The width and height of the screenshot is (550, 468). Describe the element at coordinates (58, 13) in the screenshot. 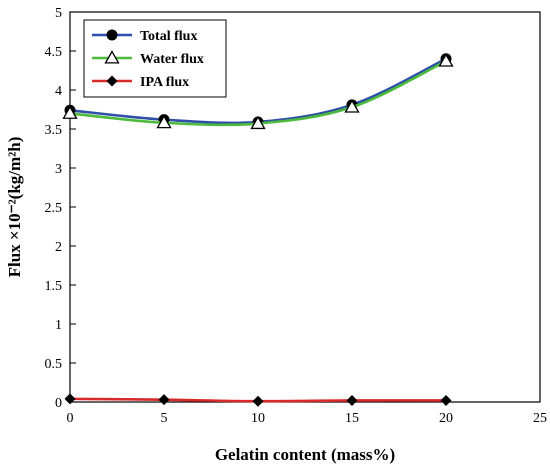

I see `y-tick-label: 5` at that location.